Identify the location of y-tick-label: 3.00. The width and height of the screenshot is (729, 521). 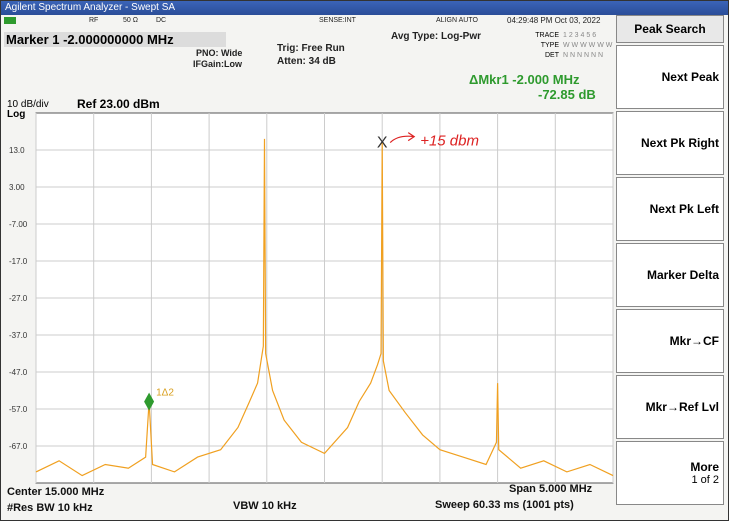
(17, 187).